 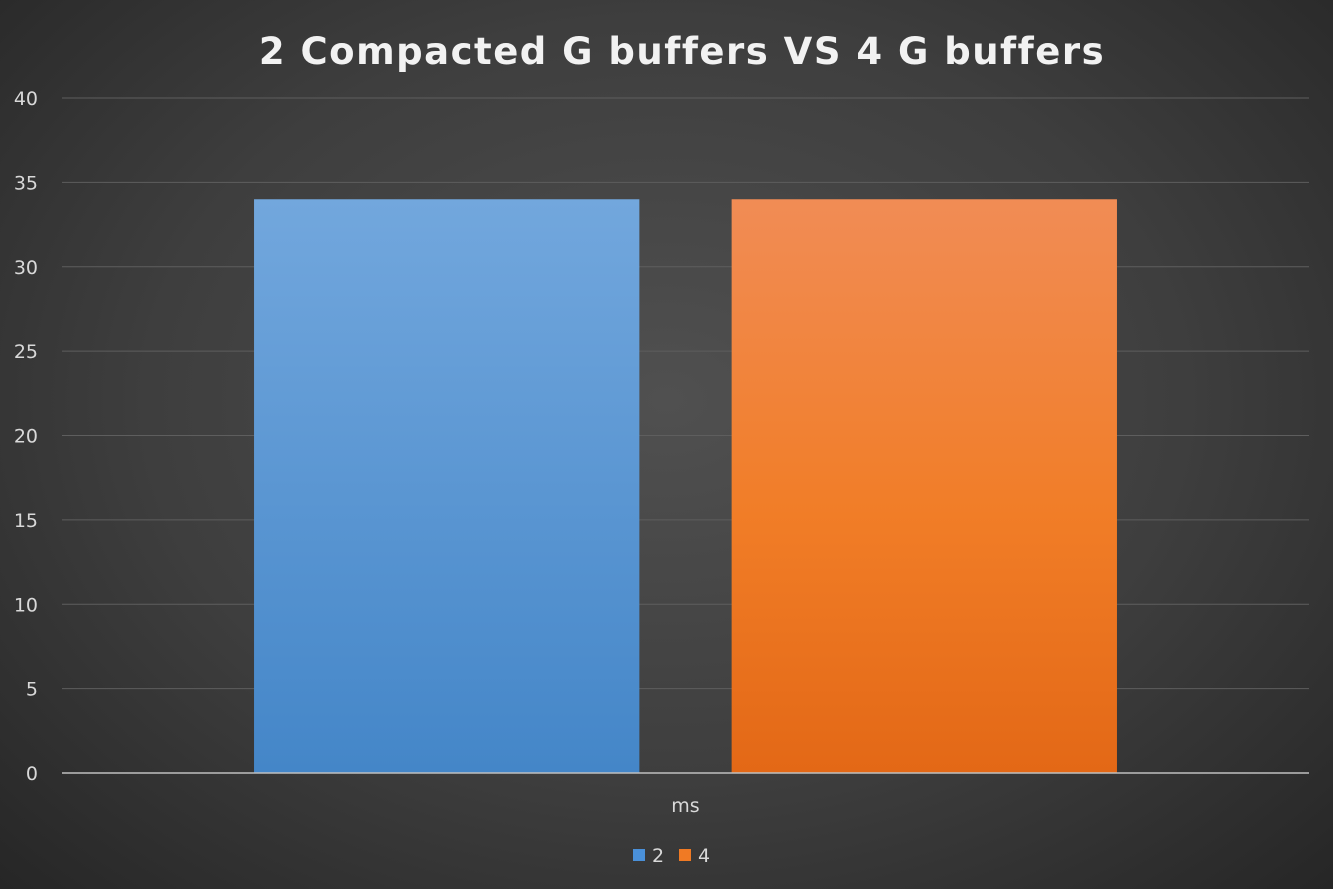 I want to click on y-tick-label: 0, so click(x=32, y=774).